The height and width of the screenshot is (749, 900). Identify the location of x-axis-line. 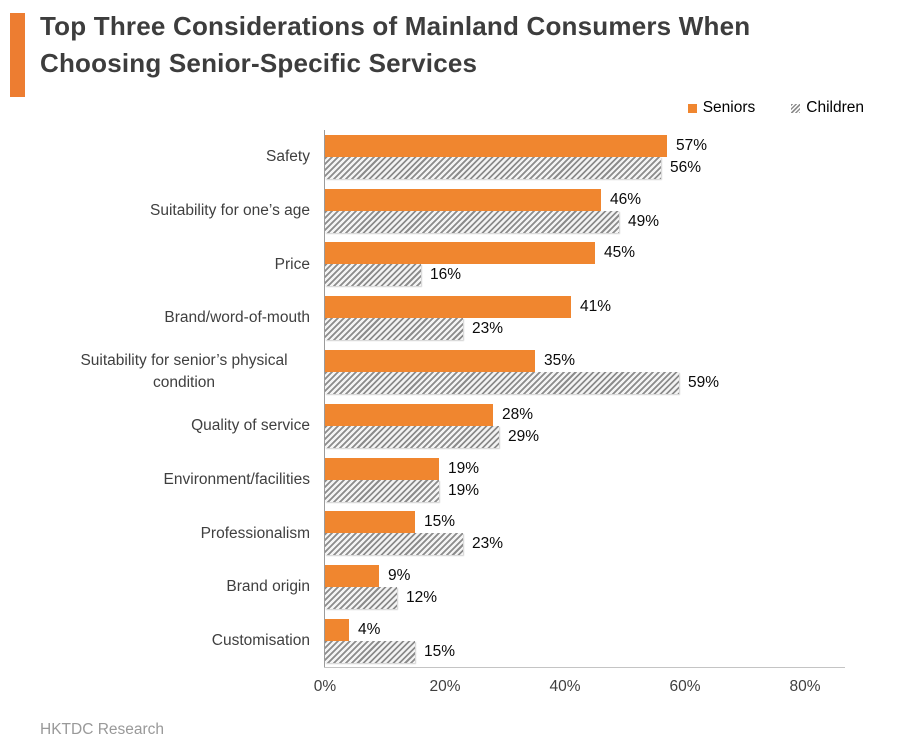
(584, 667).